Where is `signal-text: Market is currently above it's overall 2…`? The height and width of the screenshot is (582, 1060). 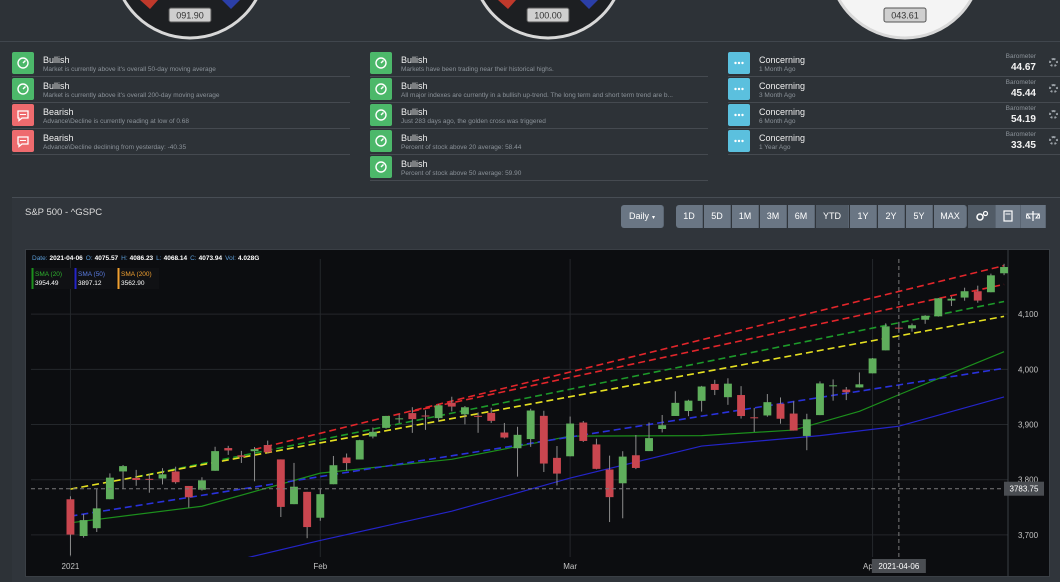 signal-text: Market is currently above it's overall 2… is located at coordinates (131, 95).